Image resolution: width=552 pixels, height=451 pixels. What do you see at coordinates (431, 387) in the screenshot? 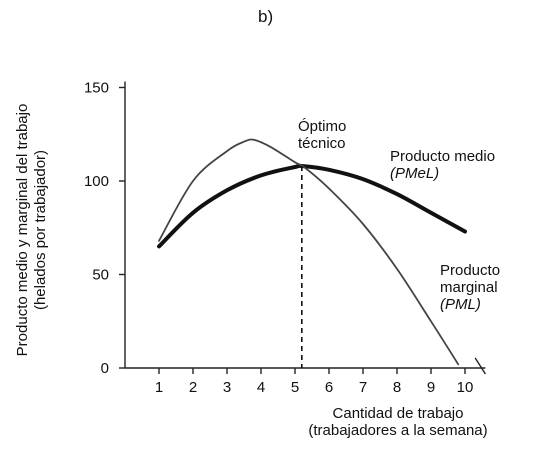
I see `x-tick-label: 9` at bounding box center [431, 387].